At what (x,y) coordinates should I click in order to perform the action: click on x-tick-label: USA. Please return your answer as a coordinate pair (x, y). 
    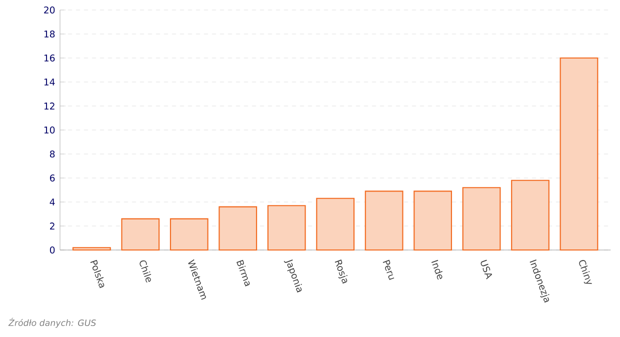
    Looking at the image, I should click on (486, 270).